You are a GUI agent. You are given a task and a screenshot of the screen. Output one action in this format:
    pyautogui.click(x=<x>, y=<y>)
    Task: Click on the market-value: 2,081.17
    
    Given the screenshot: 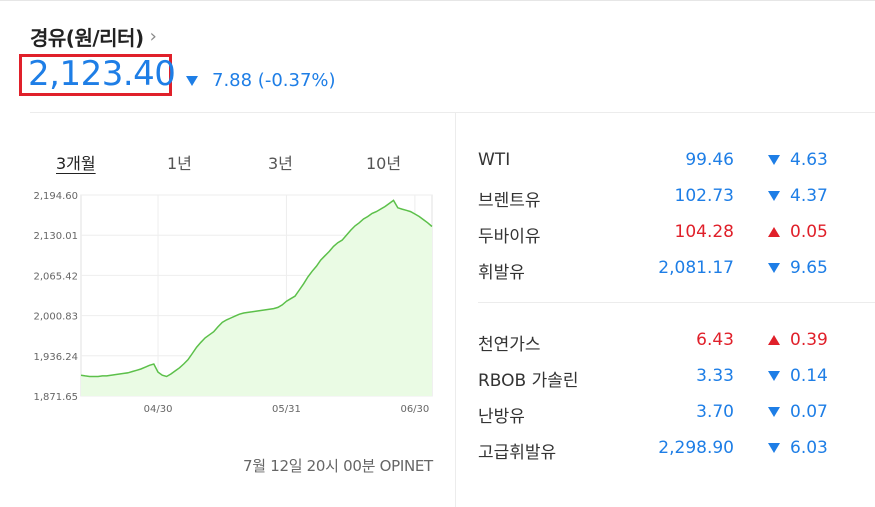 What is the action you would take?
    pyautogui.click(x=696, y=268)
    